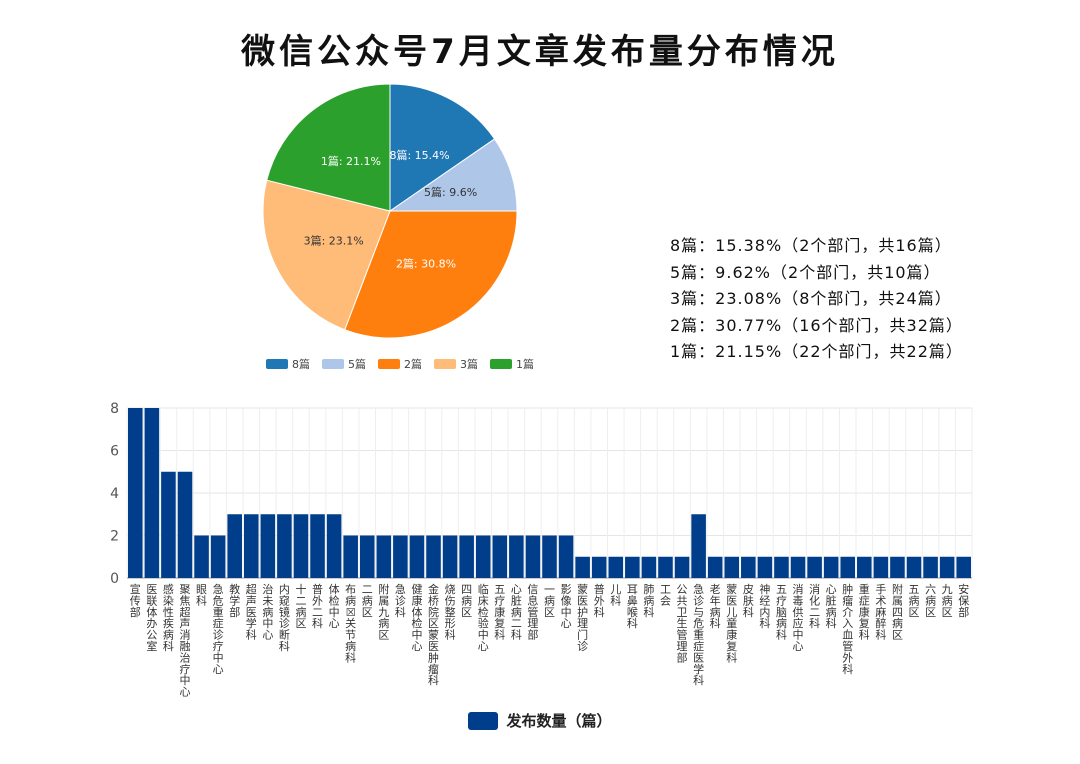  Describe the element at coordinates (483, 617) in the screenshot. I see `x-tick-label: 临床检验中心` at that location.